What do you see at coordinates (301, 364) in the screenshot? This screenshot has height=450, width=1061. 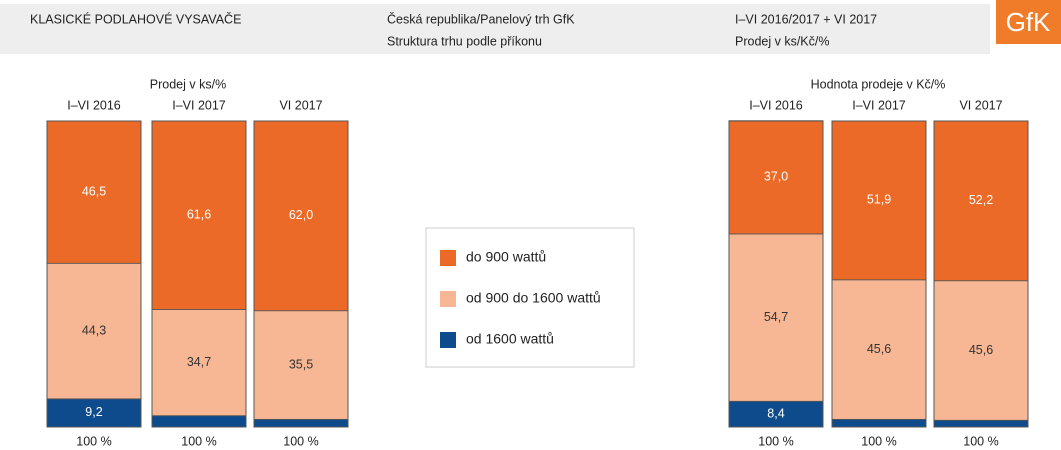 I see `value-label: 35,5` at bounding box center [301, 364].